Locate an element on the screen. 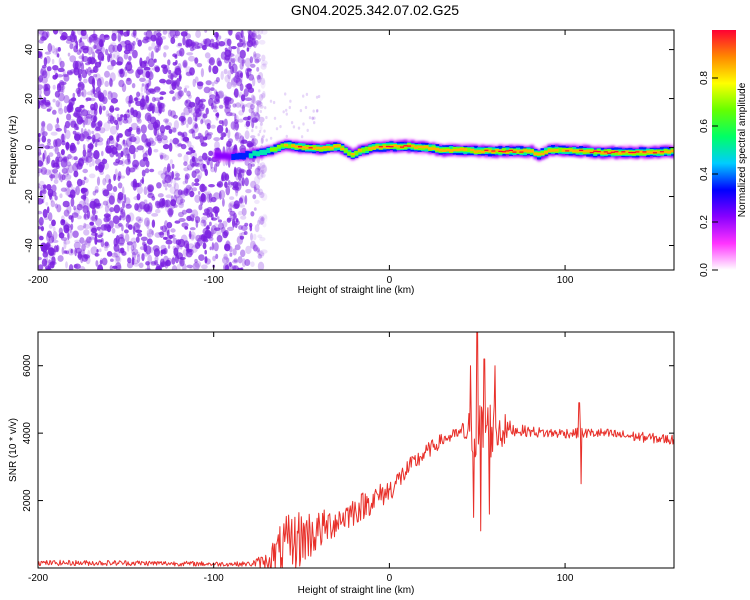 Image resolution: width=750 pixels, height=600 pixels. ridge-layer is located at coordinates (481, 149).